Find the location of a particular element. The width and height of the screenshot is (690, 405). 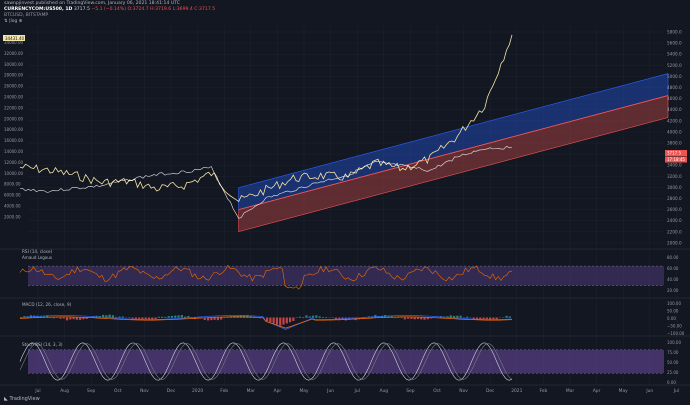

rsi-label: RSI (14, close) is located at coordinates (37, 251).